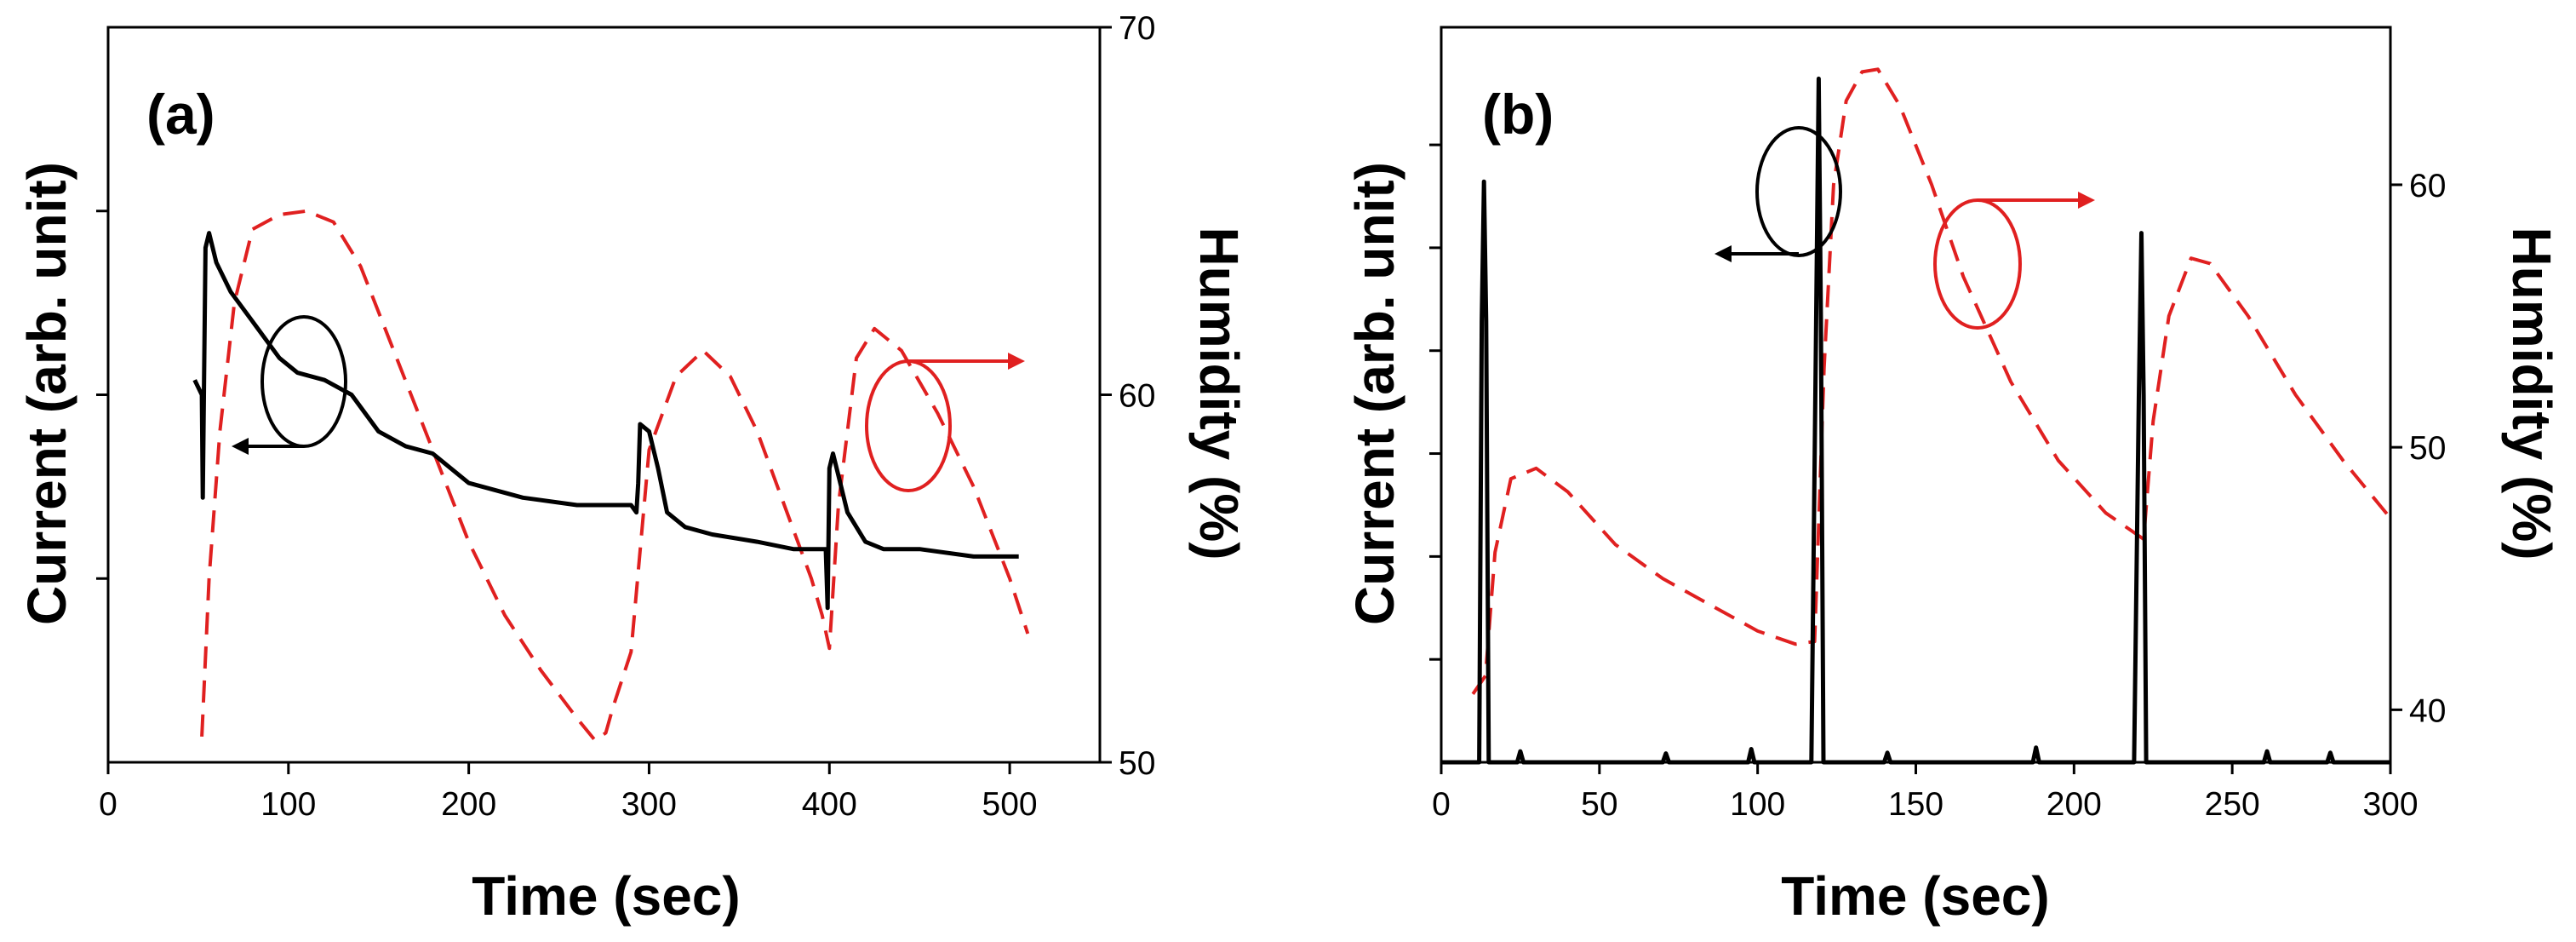 The height and width of the screenshot is (942, 2576). What do you see at coordinates (1916, 804) in the screenshot?
I see `x-tick-label: 150` at bounding box center [1916, 804].